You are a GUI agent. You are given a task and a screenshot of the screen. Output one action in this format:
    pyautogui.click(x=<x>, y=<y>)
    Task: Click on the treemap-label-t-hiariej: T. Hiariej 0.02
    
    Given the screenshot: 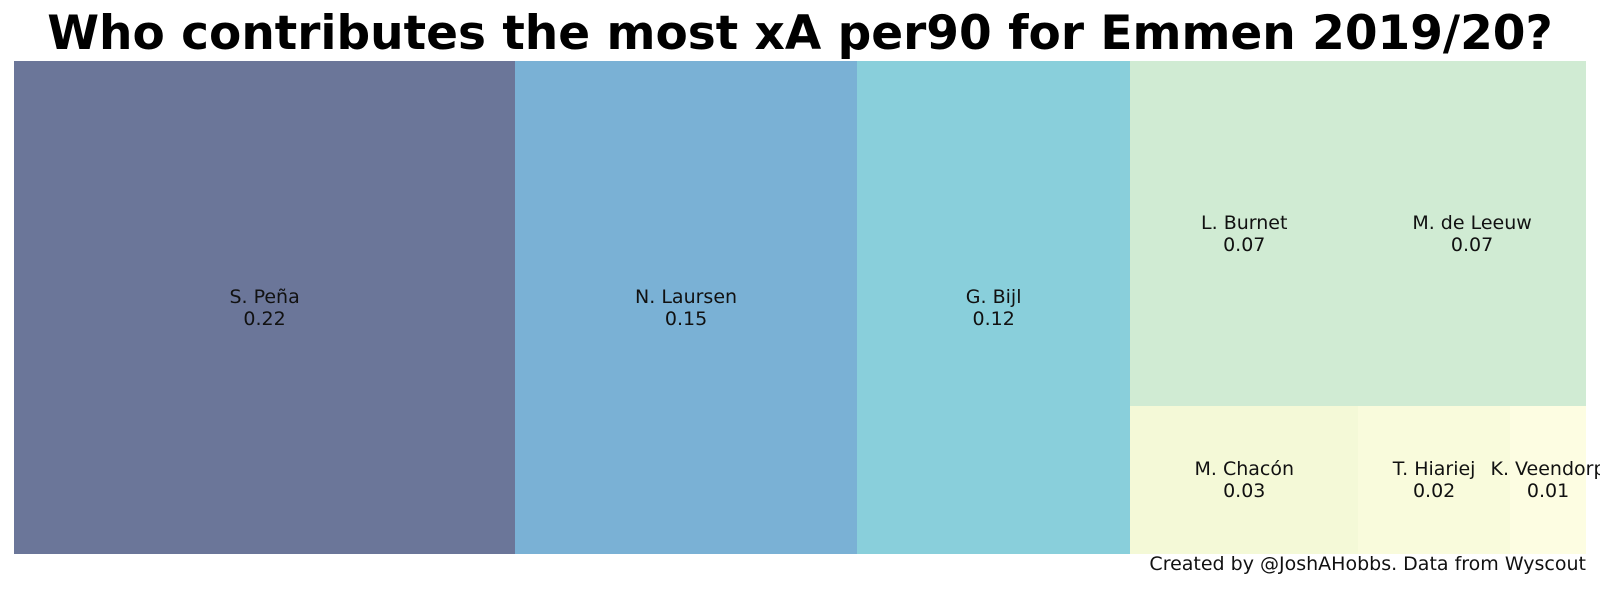 What is the action you would take?
    pyautogui.click(x=1434, y=480)
    